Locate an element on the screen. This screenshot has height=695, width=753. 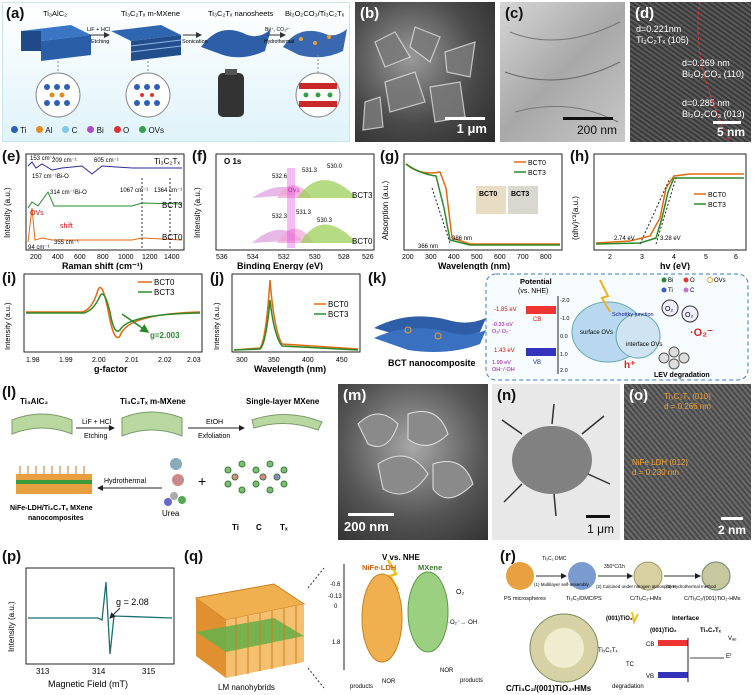
svg-text: OVs is located at coordinates (37, 213).